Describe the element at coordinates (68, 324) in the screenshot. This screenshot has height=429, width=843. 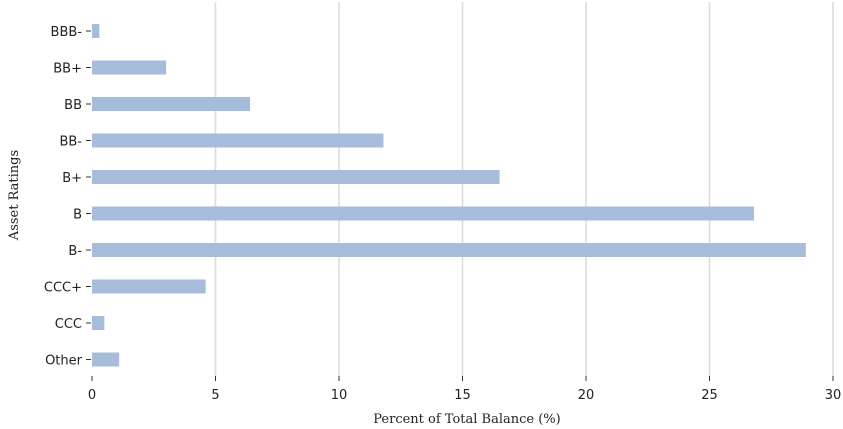
I see `y-tick-label: CCC` at that location.